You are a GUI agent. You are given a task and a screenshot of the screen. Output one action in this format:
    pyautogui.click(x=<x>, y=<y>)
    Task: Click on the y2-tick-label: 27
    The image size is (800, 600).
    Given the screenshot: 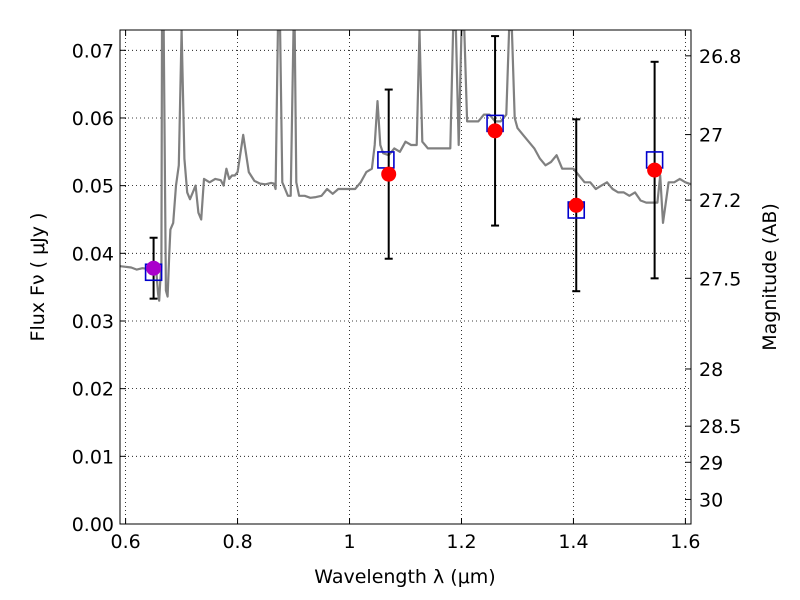 What is the action you would take?
    pyautogui.click(x=711, y=136)
    